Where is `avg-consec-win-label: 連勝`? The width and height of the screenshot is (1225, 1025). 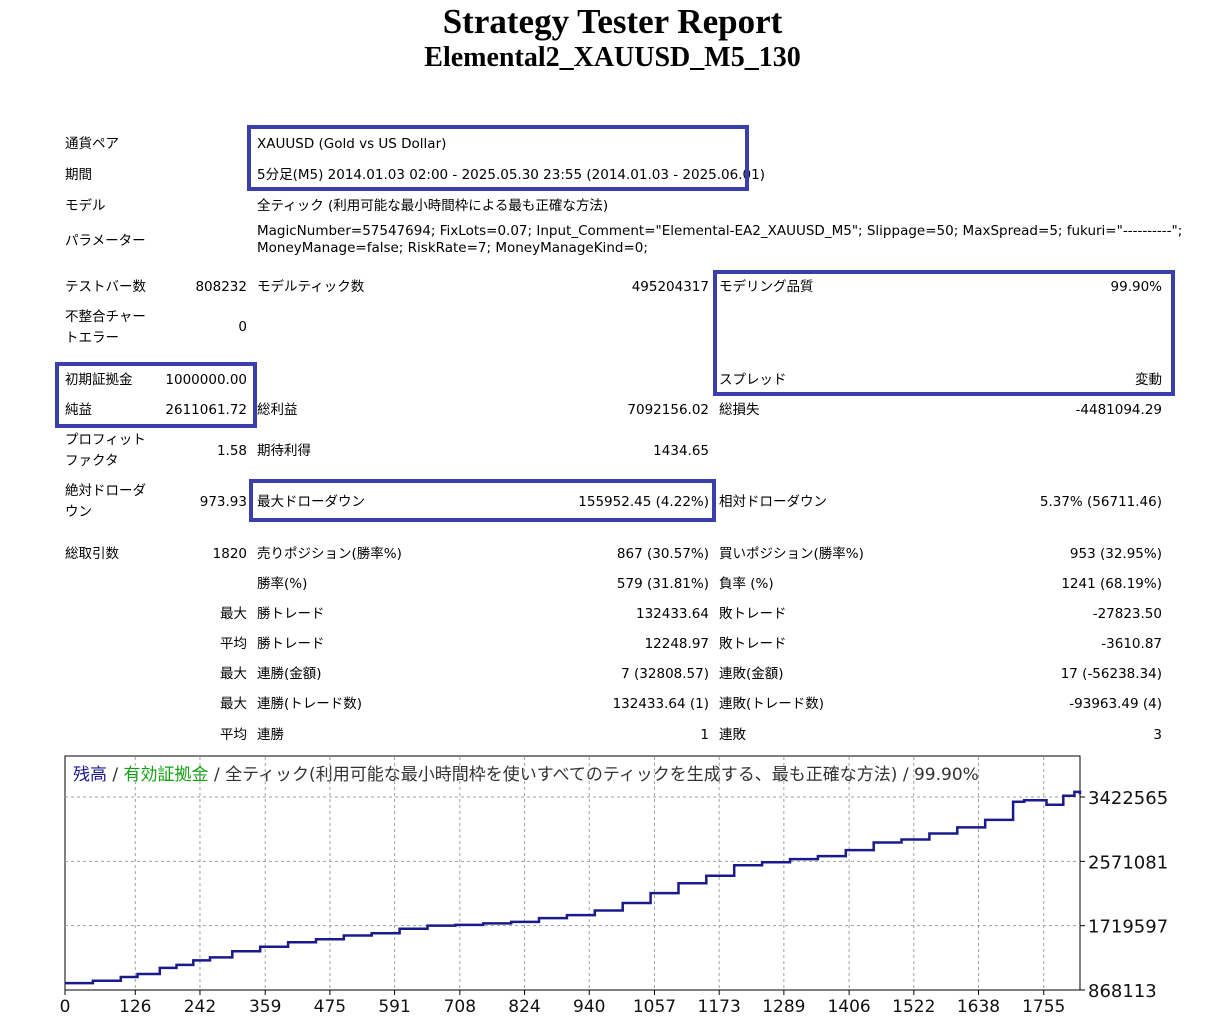 avg-consec-win-label: 連勝 is located at coordinates (270, 735).